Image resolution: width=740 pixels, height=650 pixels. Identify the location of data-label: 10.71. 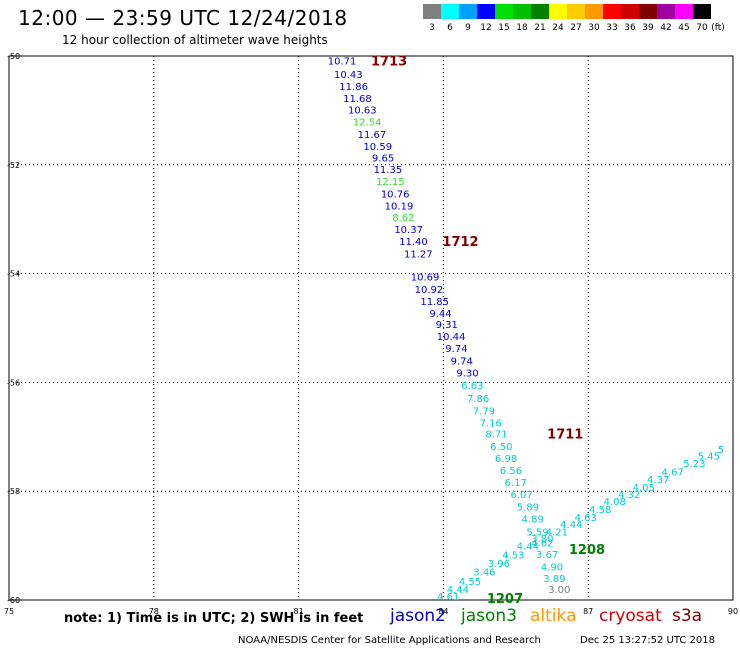
(342, 61).